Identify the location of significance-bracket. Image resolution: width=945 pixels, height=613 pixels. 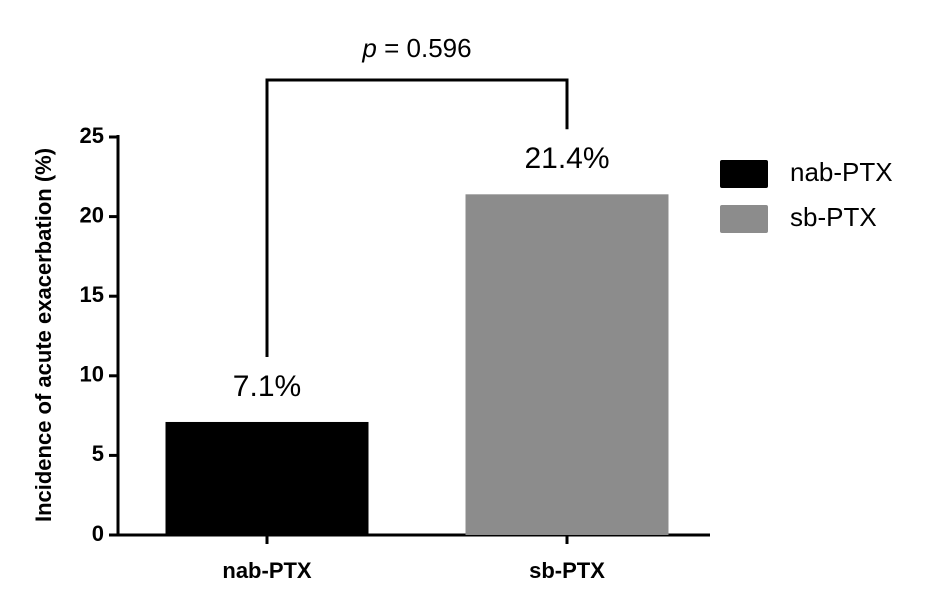
(417, 217).